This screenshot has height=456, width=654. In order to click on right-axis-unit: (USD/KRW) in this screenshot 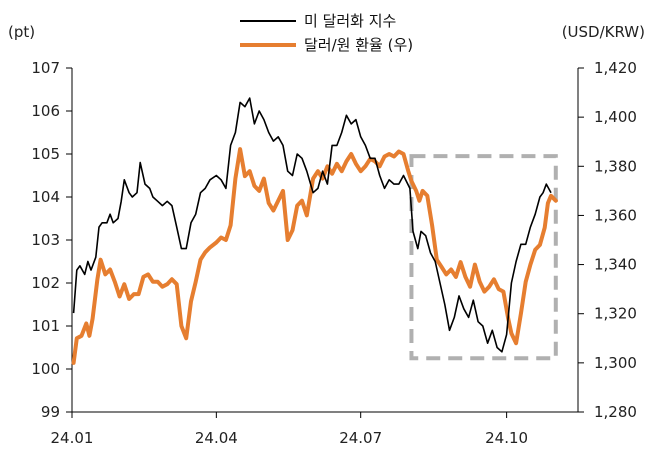, I will do `click(603, 32)`.